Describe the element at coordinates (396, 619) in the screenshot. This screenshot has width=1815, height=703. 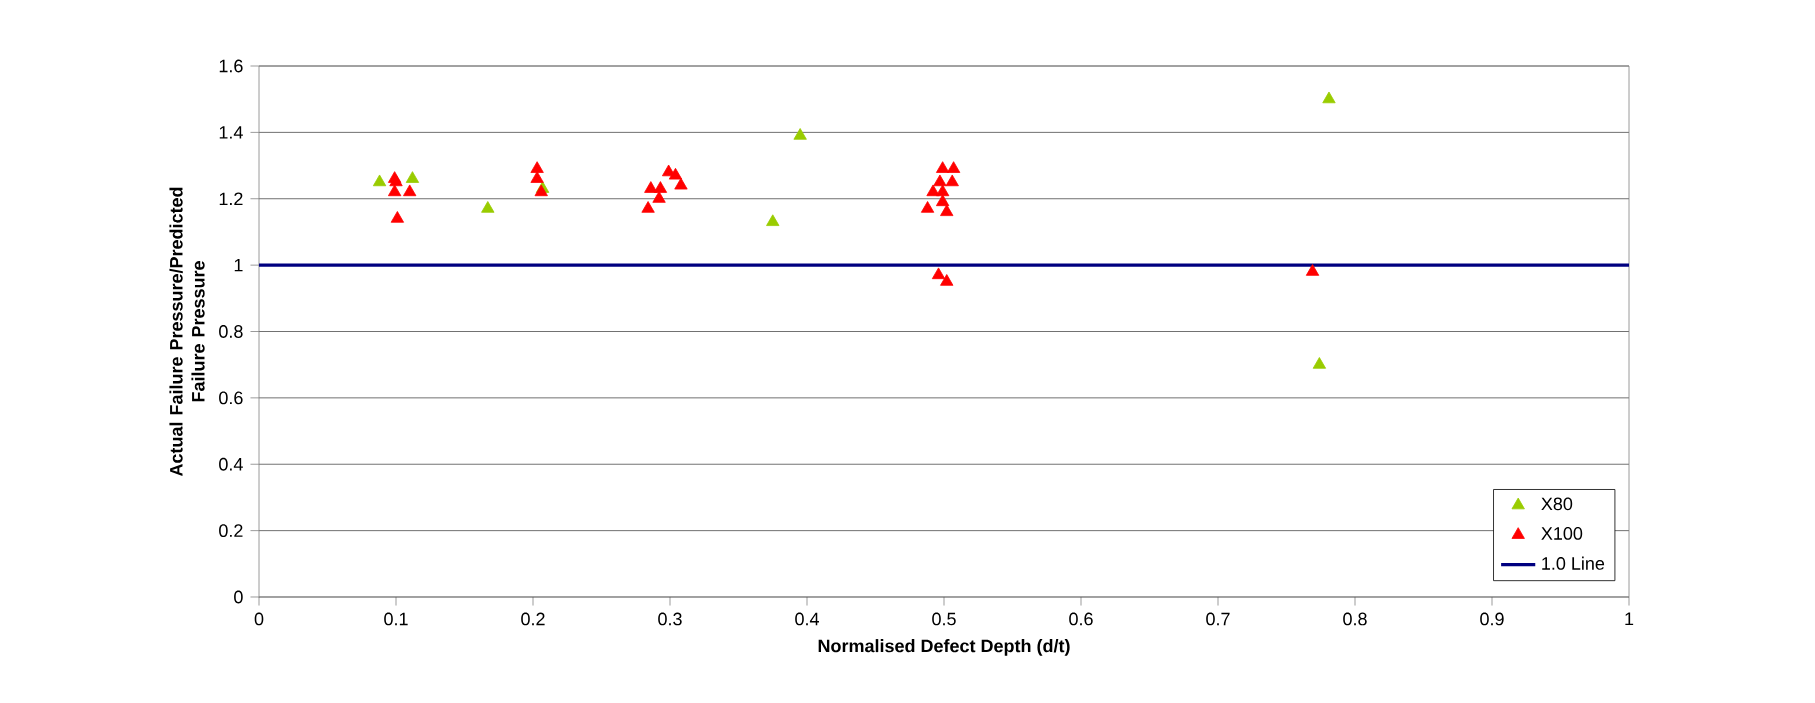
I see `x-tick-label: 0.1` at that location.